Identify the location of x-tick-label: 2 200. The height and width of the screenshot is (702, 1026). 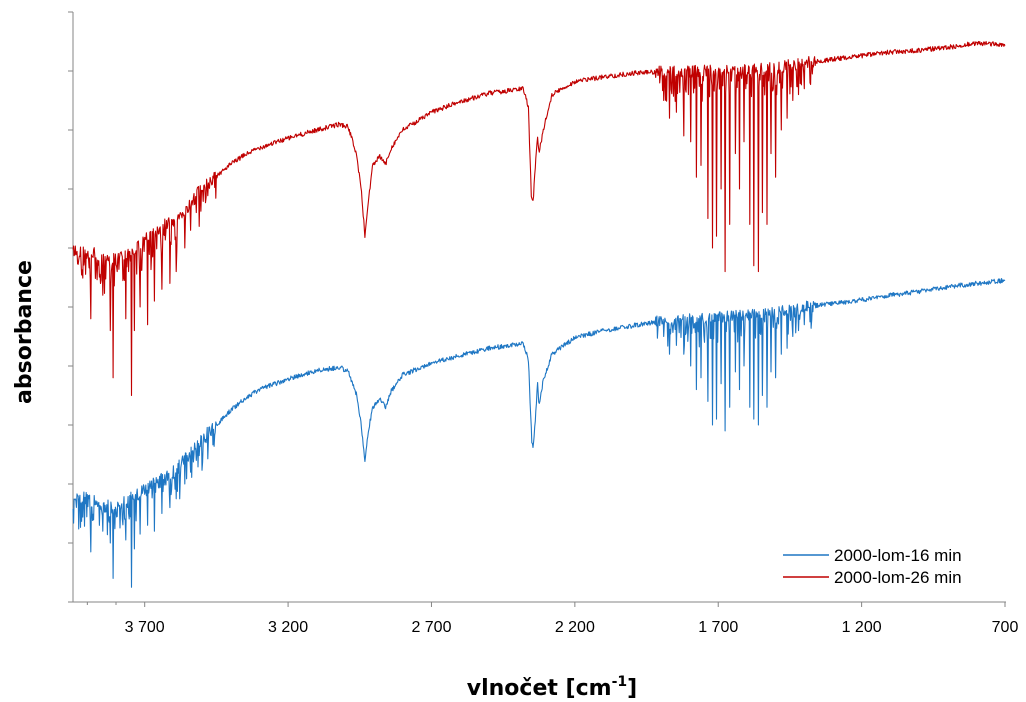
(575, 627).